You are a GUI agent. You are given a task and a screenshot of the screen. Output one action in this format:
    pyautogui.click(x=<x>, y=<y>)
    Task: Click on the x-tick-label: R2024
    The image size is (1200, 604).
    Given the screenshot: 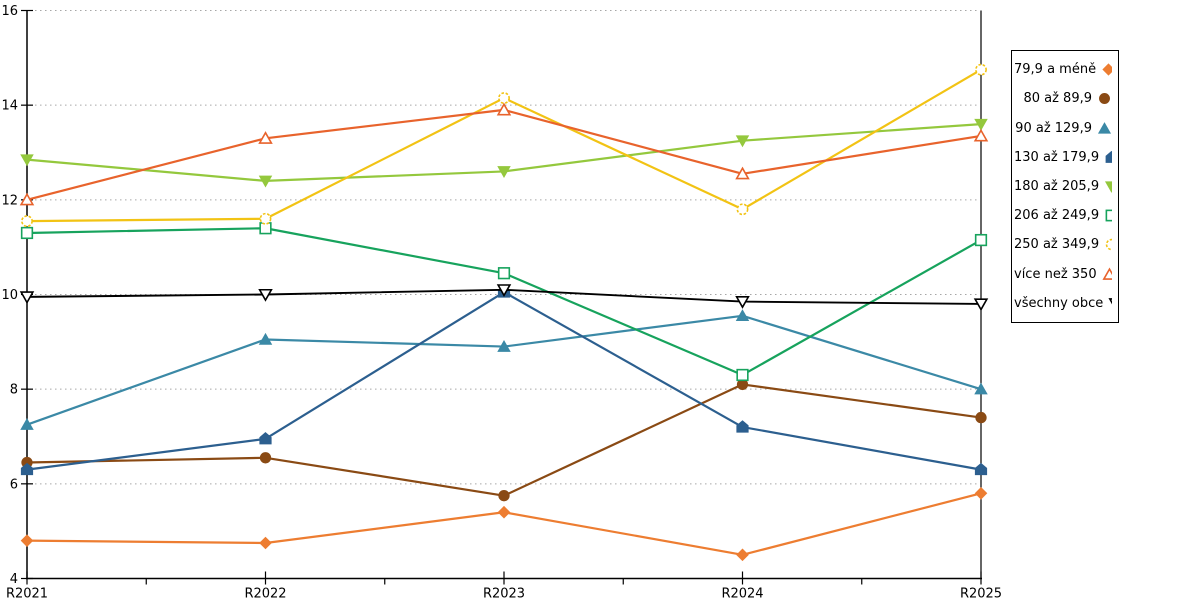 What is the action you would take?
    pyautogui.click(x=742, y=594)
    